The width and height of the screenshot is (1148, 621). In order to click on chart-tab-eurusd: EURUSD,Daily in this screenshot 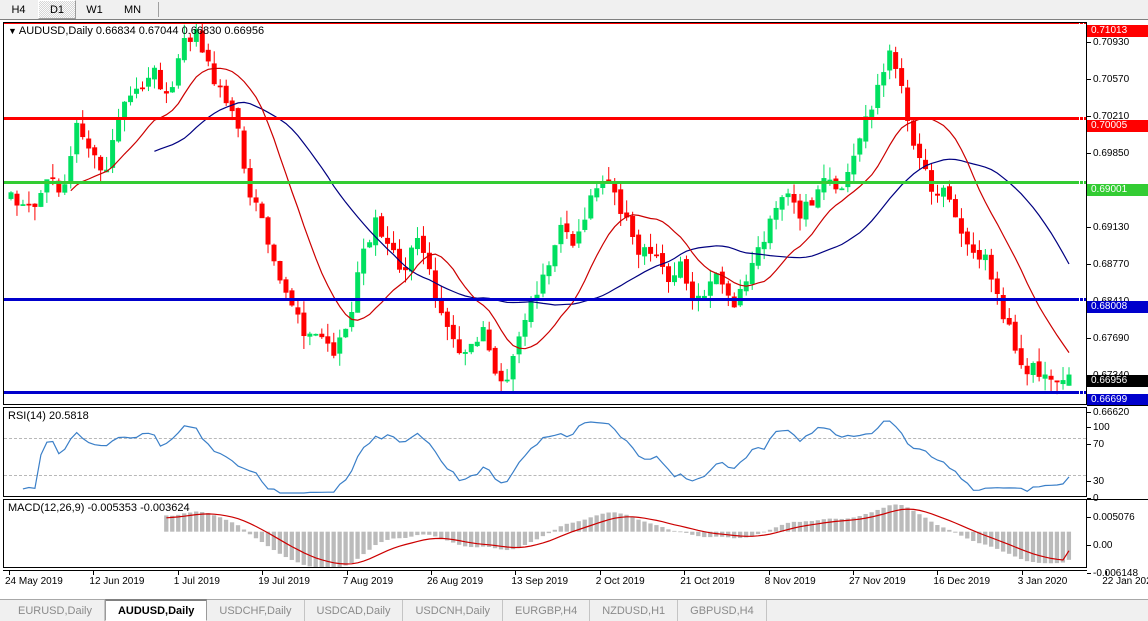, I will do `click(55, 610)`.